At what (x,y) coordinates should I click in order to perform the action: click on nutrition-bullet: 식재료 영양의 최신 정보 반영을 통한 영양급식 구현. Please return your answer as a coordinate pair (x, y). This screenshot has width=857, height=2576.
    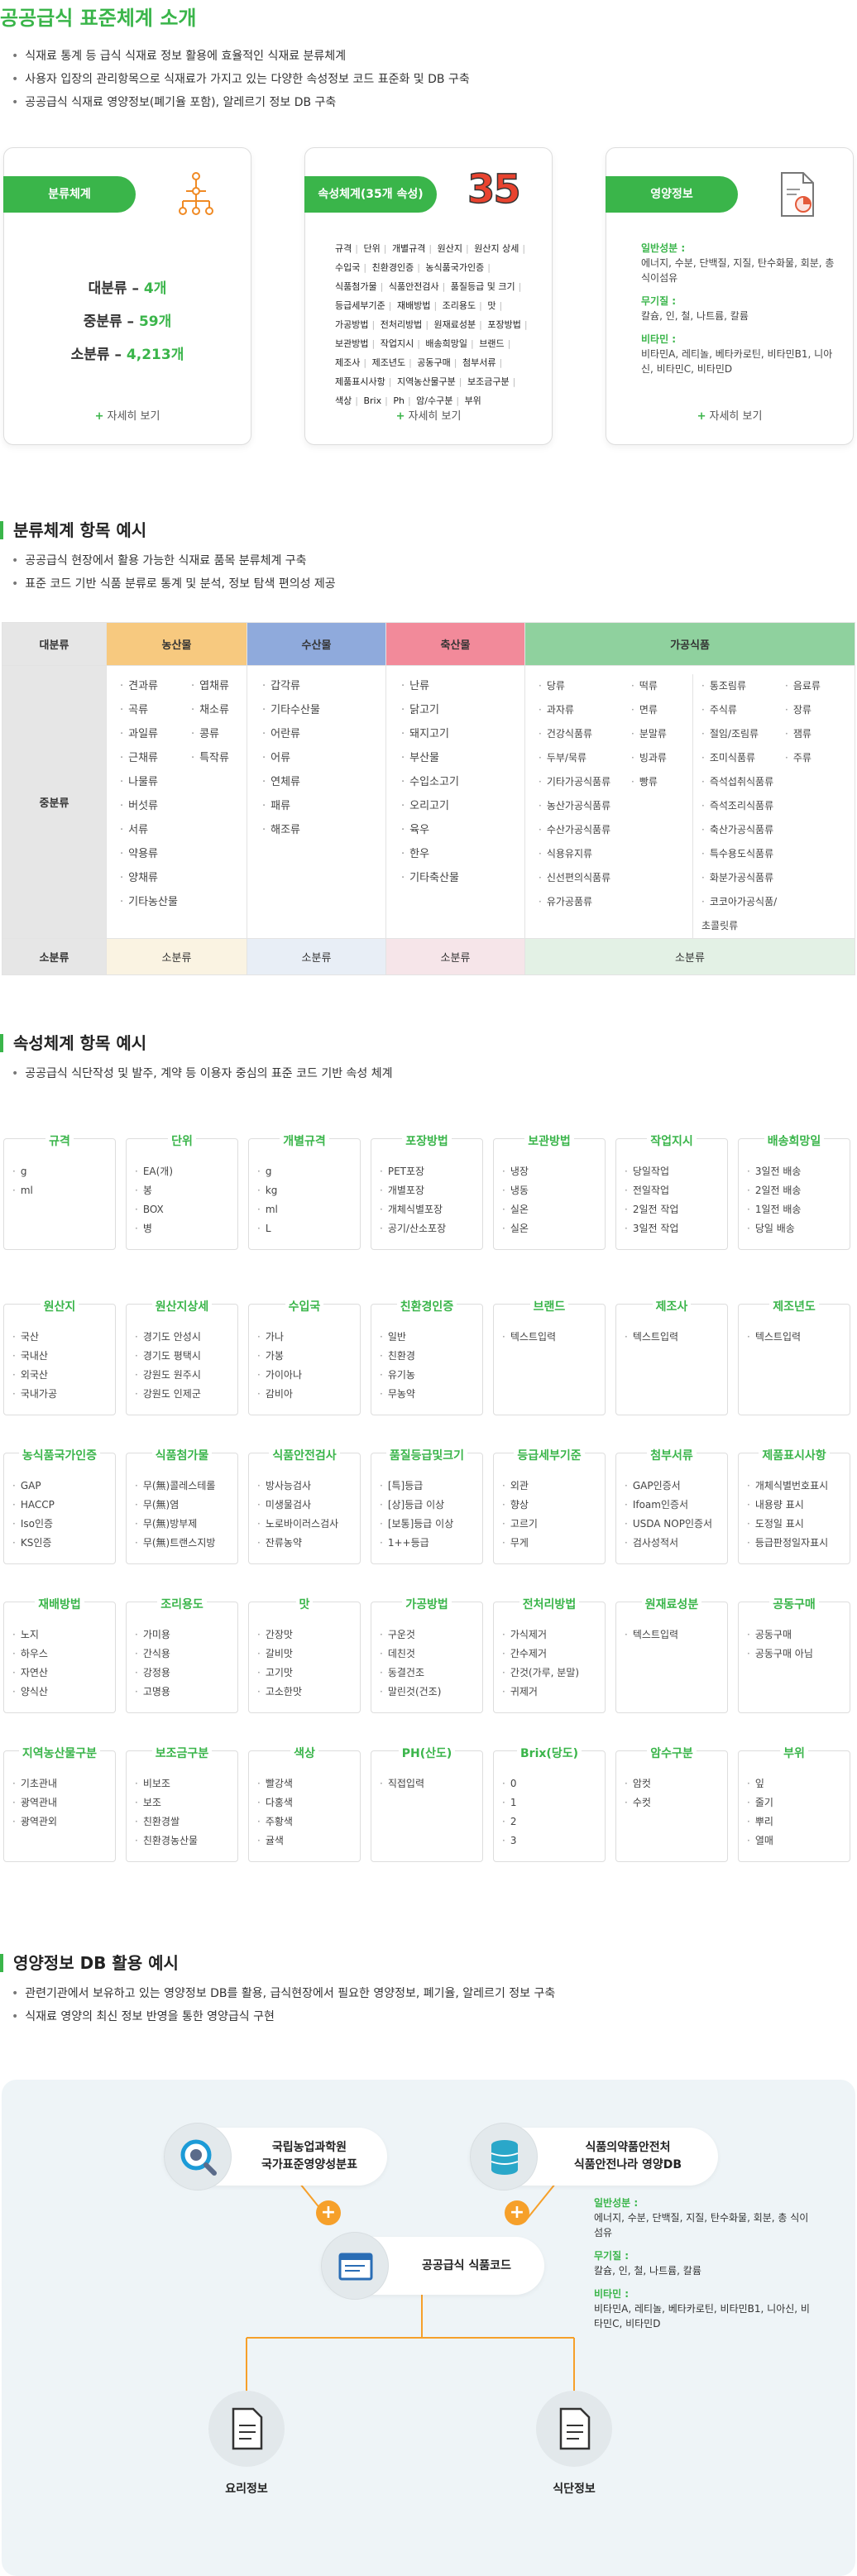
    Looking at the image, I should click on (283, 2017).